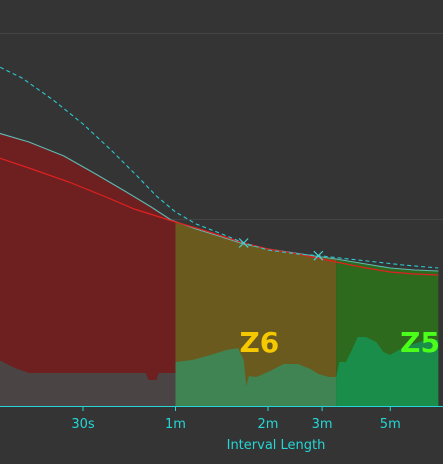 Image resolution: width=443 pixels, height=464 pixels. I want to click on x-axis-ticks: 30s 1m 2m 3m 5m, so click(236, 419).